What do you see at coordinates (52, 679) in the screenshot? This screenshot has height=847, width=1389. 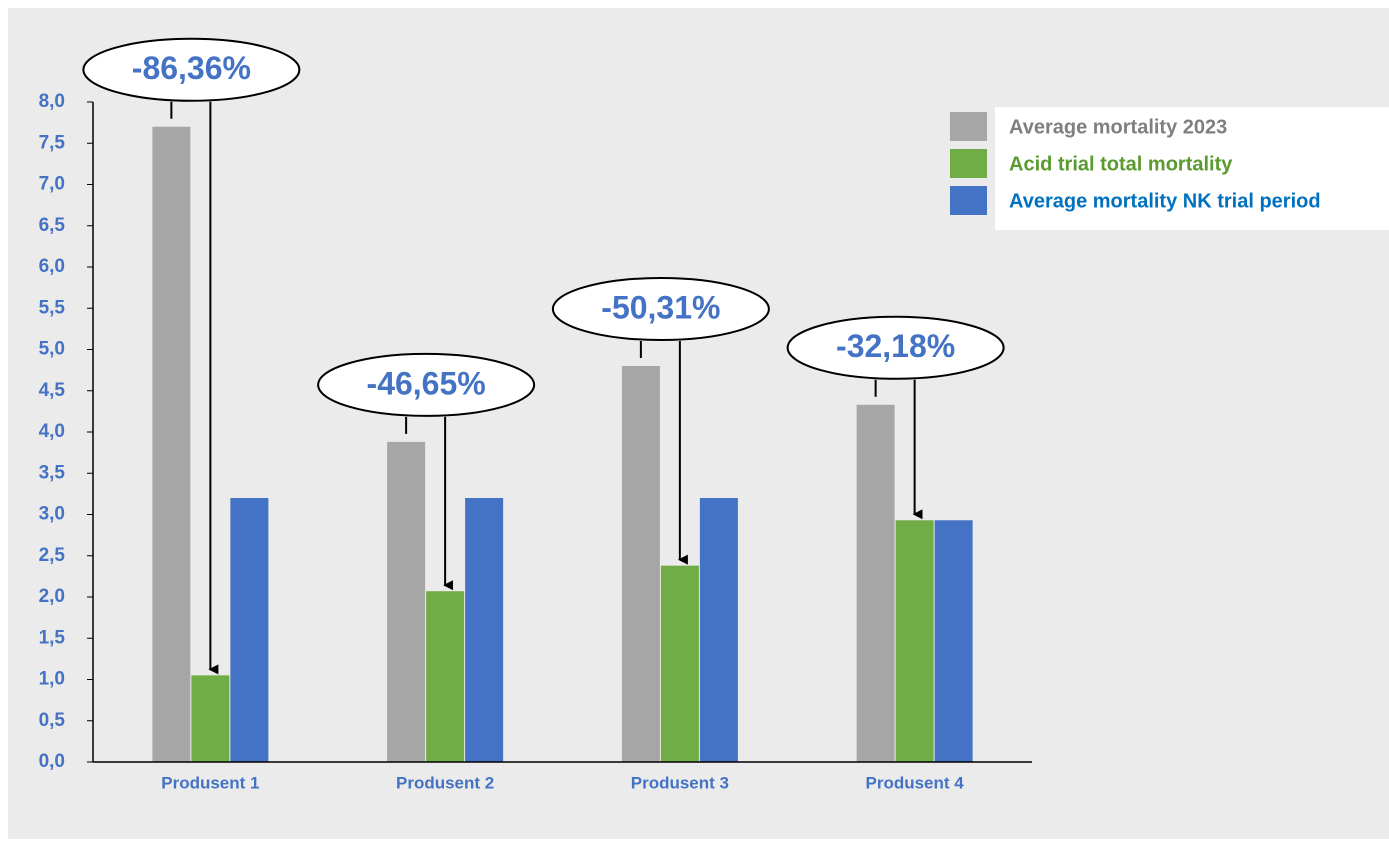 I see `y-tick-label: 1,0` at bounding box center [52, 679].